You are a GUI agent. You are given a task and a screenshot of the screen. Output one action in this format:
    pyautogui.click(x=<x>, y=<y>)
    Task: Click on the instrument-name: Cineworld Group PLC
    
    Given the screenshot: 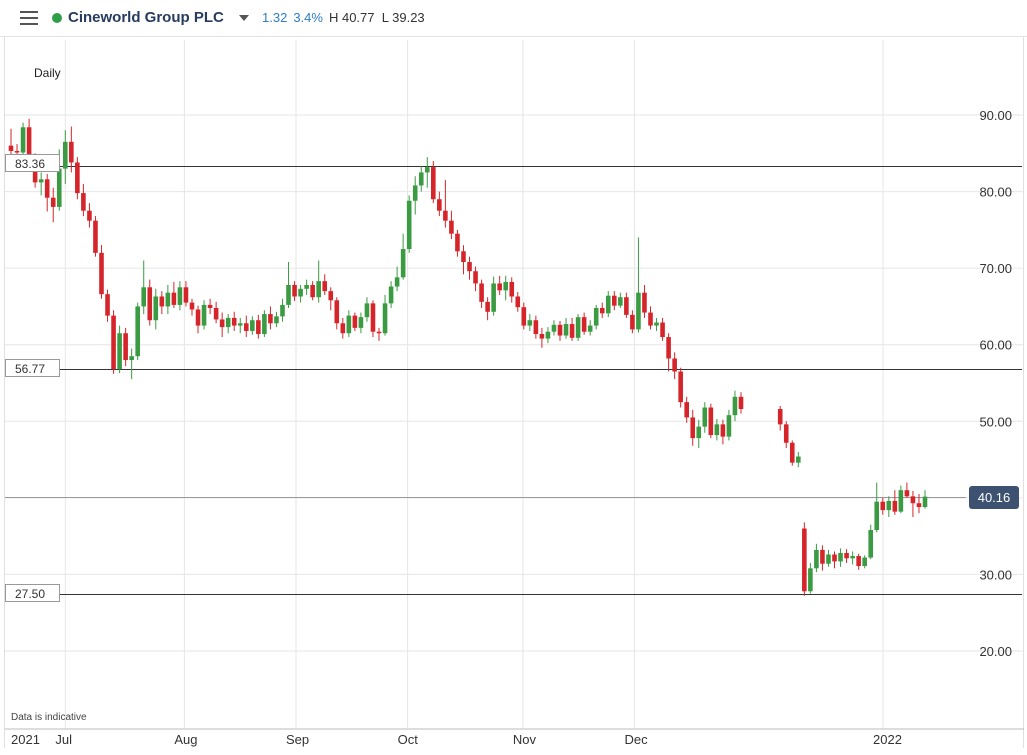 What is the action you would take?
    pyautogui.click(x=146, y=17)
    